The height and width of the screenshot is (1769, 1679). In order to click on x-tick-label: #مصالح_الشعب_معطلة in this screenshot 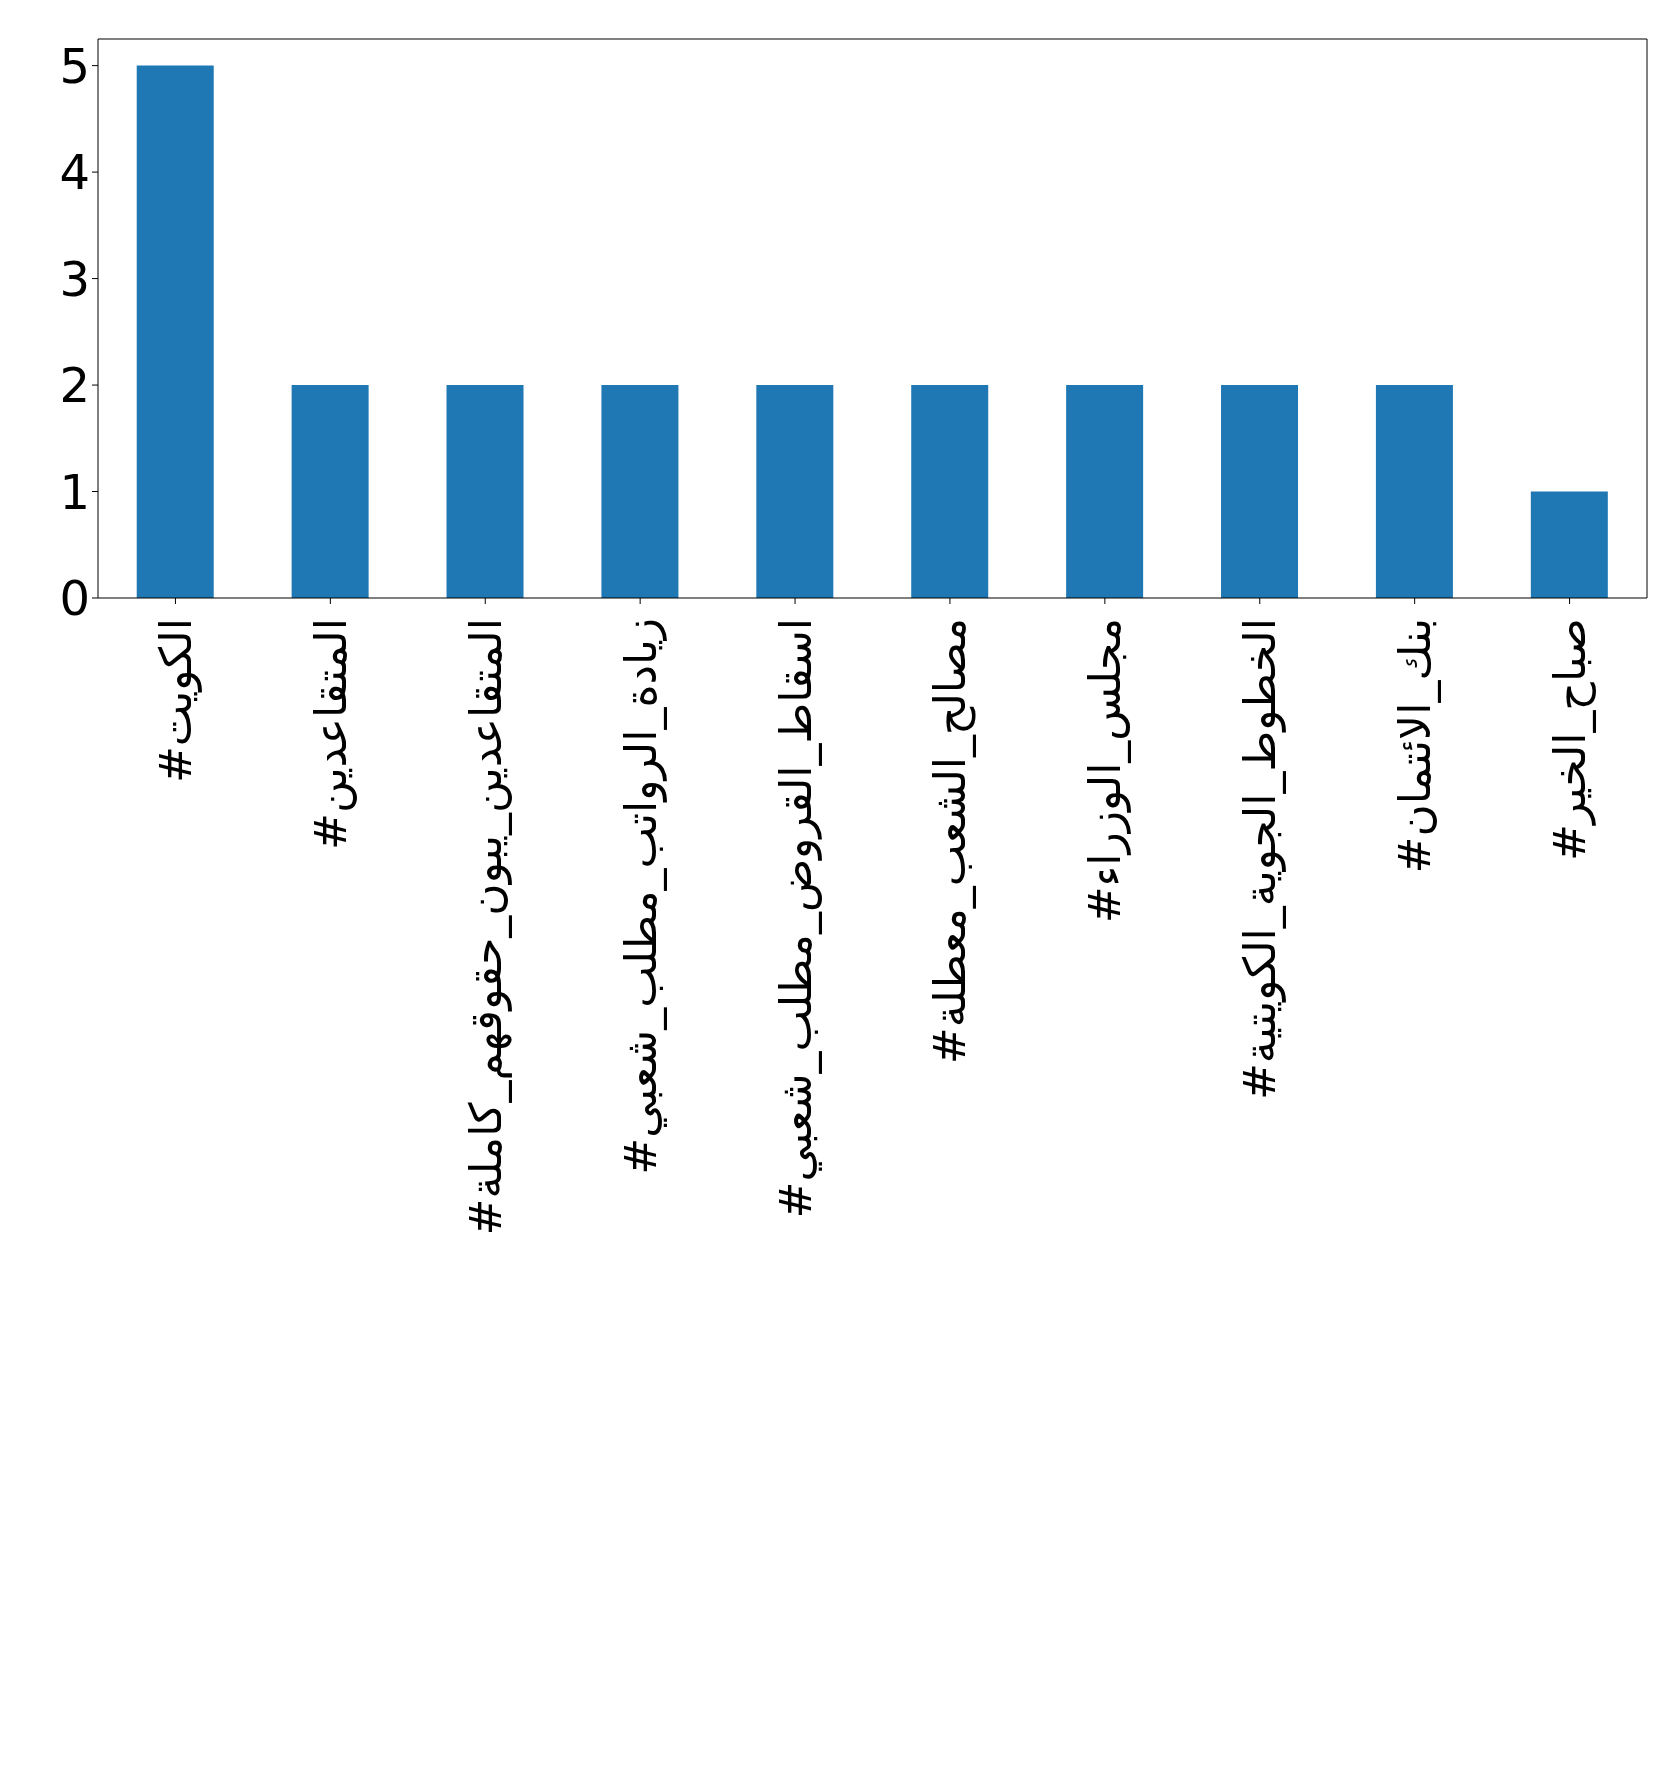, I will do `click(950, 841)`.